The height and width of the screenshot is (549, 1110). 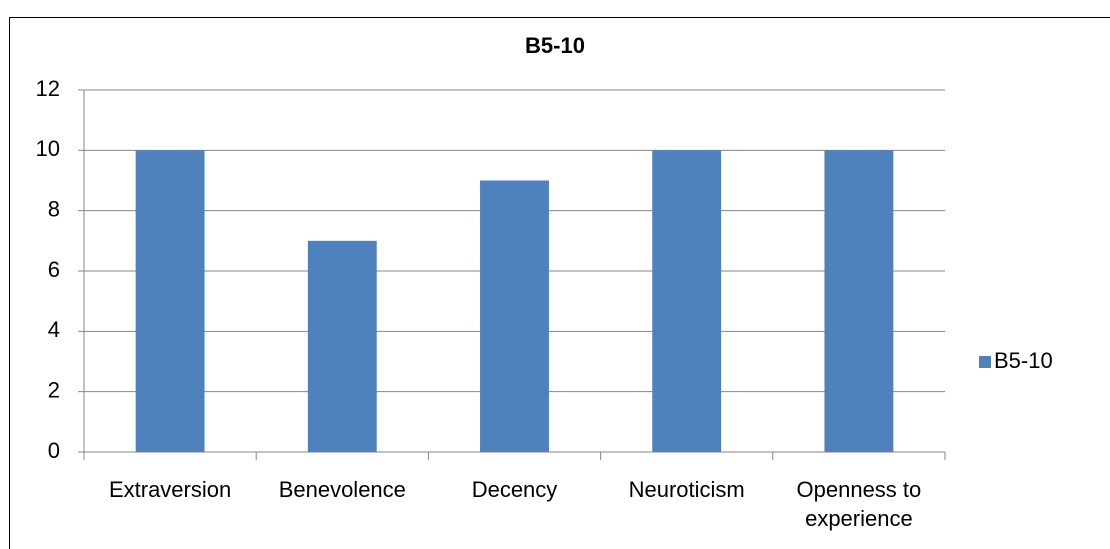 I want to click on legend-label: B5-10, so click(x=1023, y=360).